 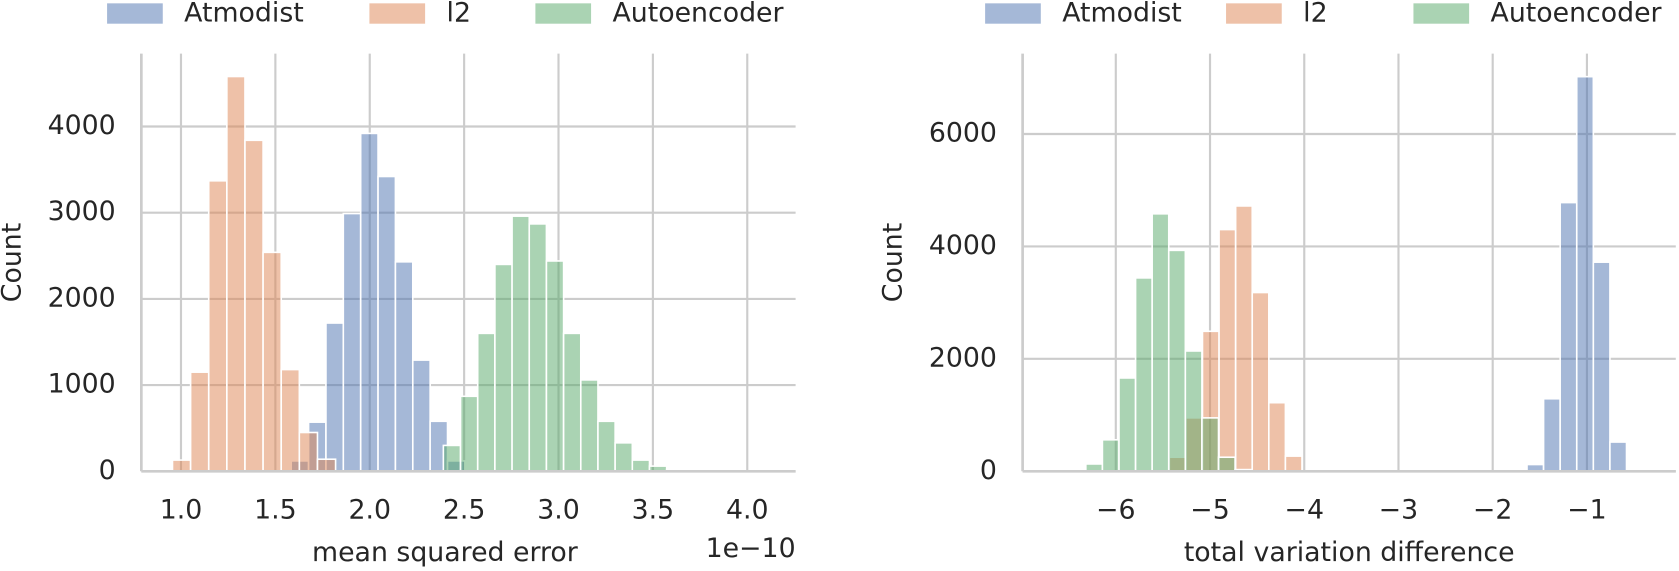 What do you see at coordinates (1492, 509) in the screenshot?
I see `x-tick-label: −2` at bounding box center [1492, 509].